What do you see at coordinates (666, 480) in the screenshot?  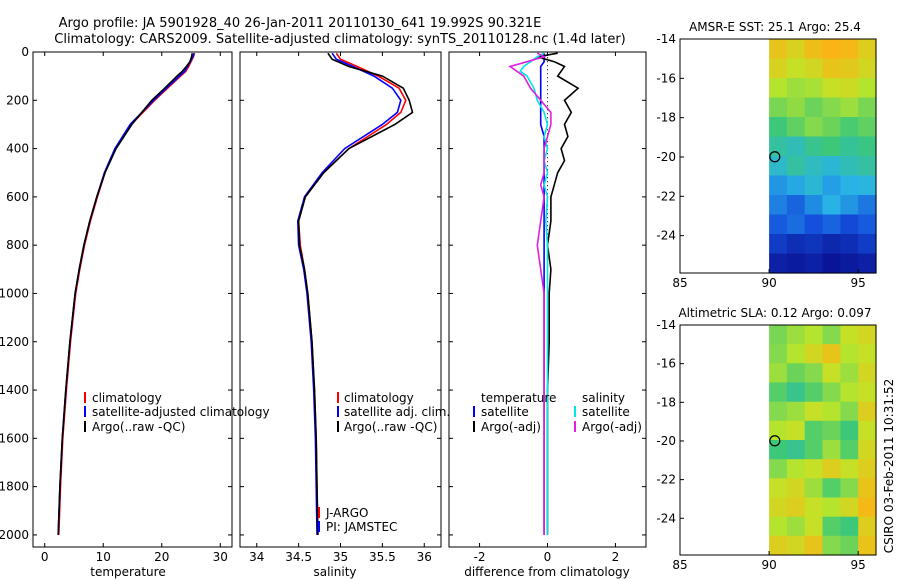 I see `y-tick-label: -22` at bounding box center [666, 480].